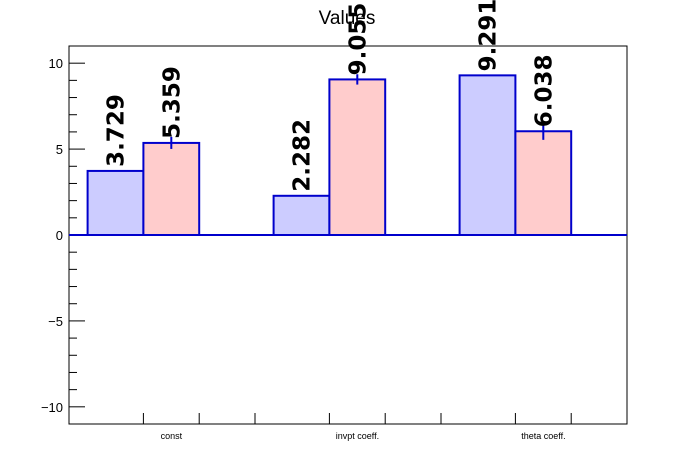 This screenshot has height=472, width=696. What do you see at coordinates (59, 149) in the screenshot?
I see `y-tick-label: 5` at bounding box center [59, 149].